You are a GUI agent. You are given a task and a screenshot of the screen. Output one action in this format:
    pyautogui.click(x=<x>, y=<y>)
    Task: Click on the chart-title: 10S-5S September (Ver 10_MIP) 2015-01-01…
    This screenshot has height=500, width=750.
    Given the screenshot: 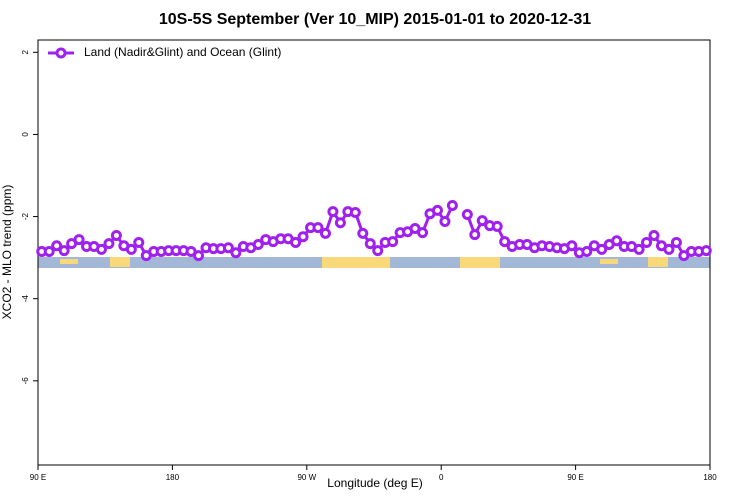 What is the action you would take?
    pyautogui.click(x=375, y=19)
    